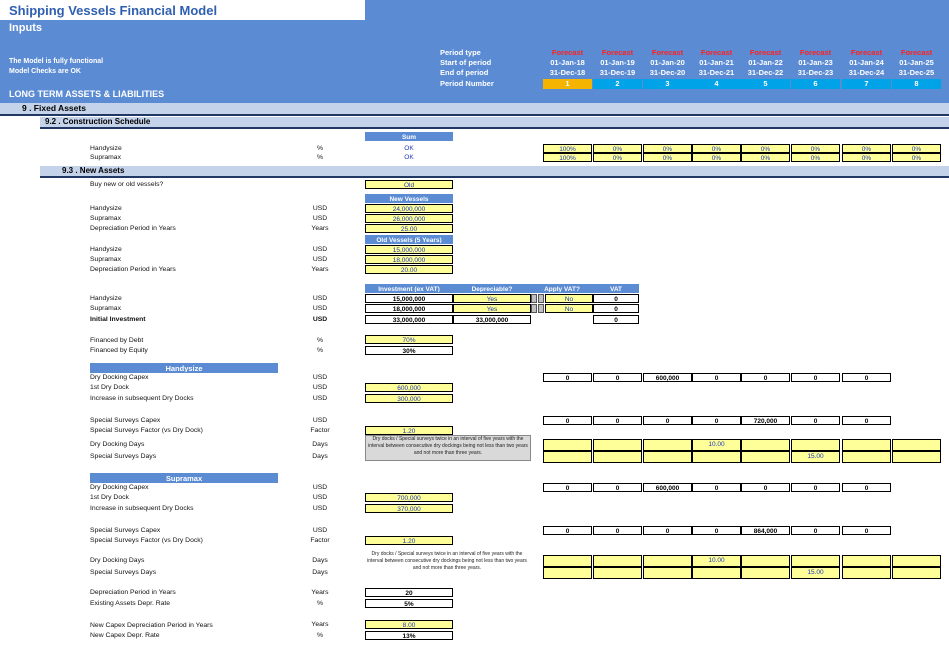 This screenshot has width=949, height=650. I want to click on supramax-first-dock-input: 700,000, so click(409, 497).